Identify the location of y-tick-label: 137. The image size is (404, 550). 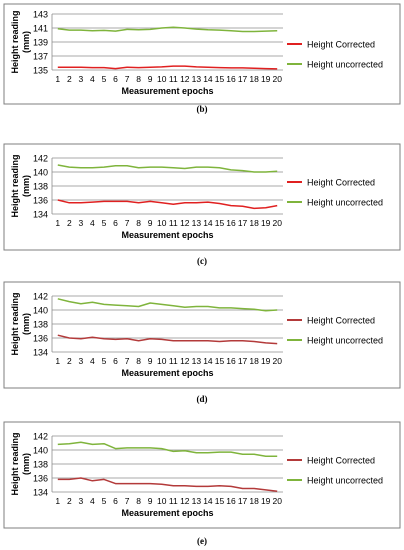
(40, 57).